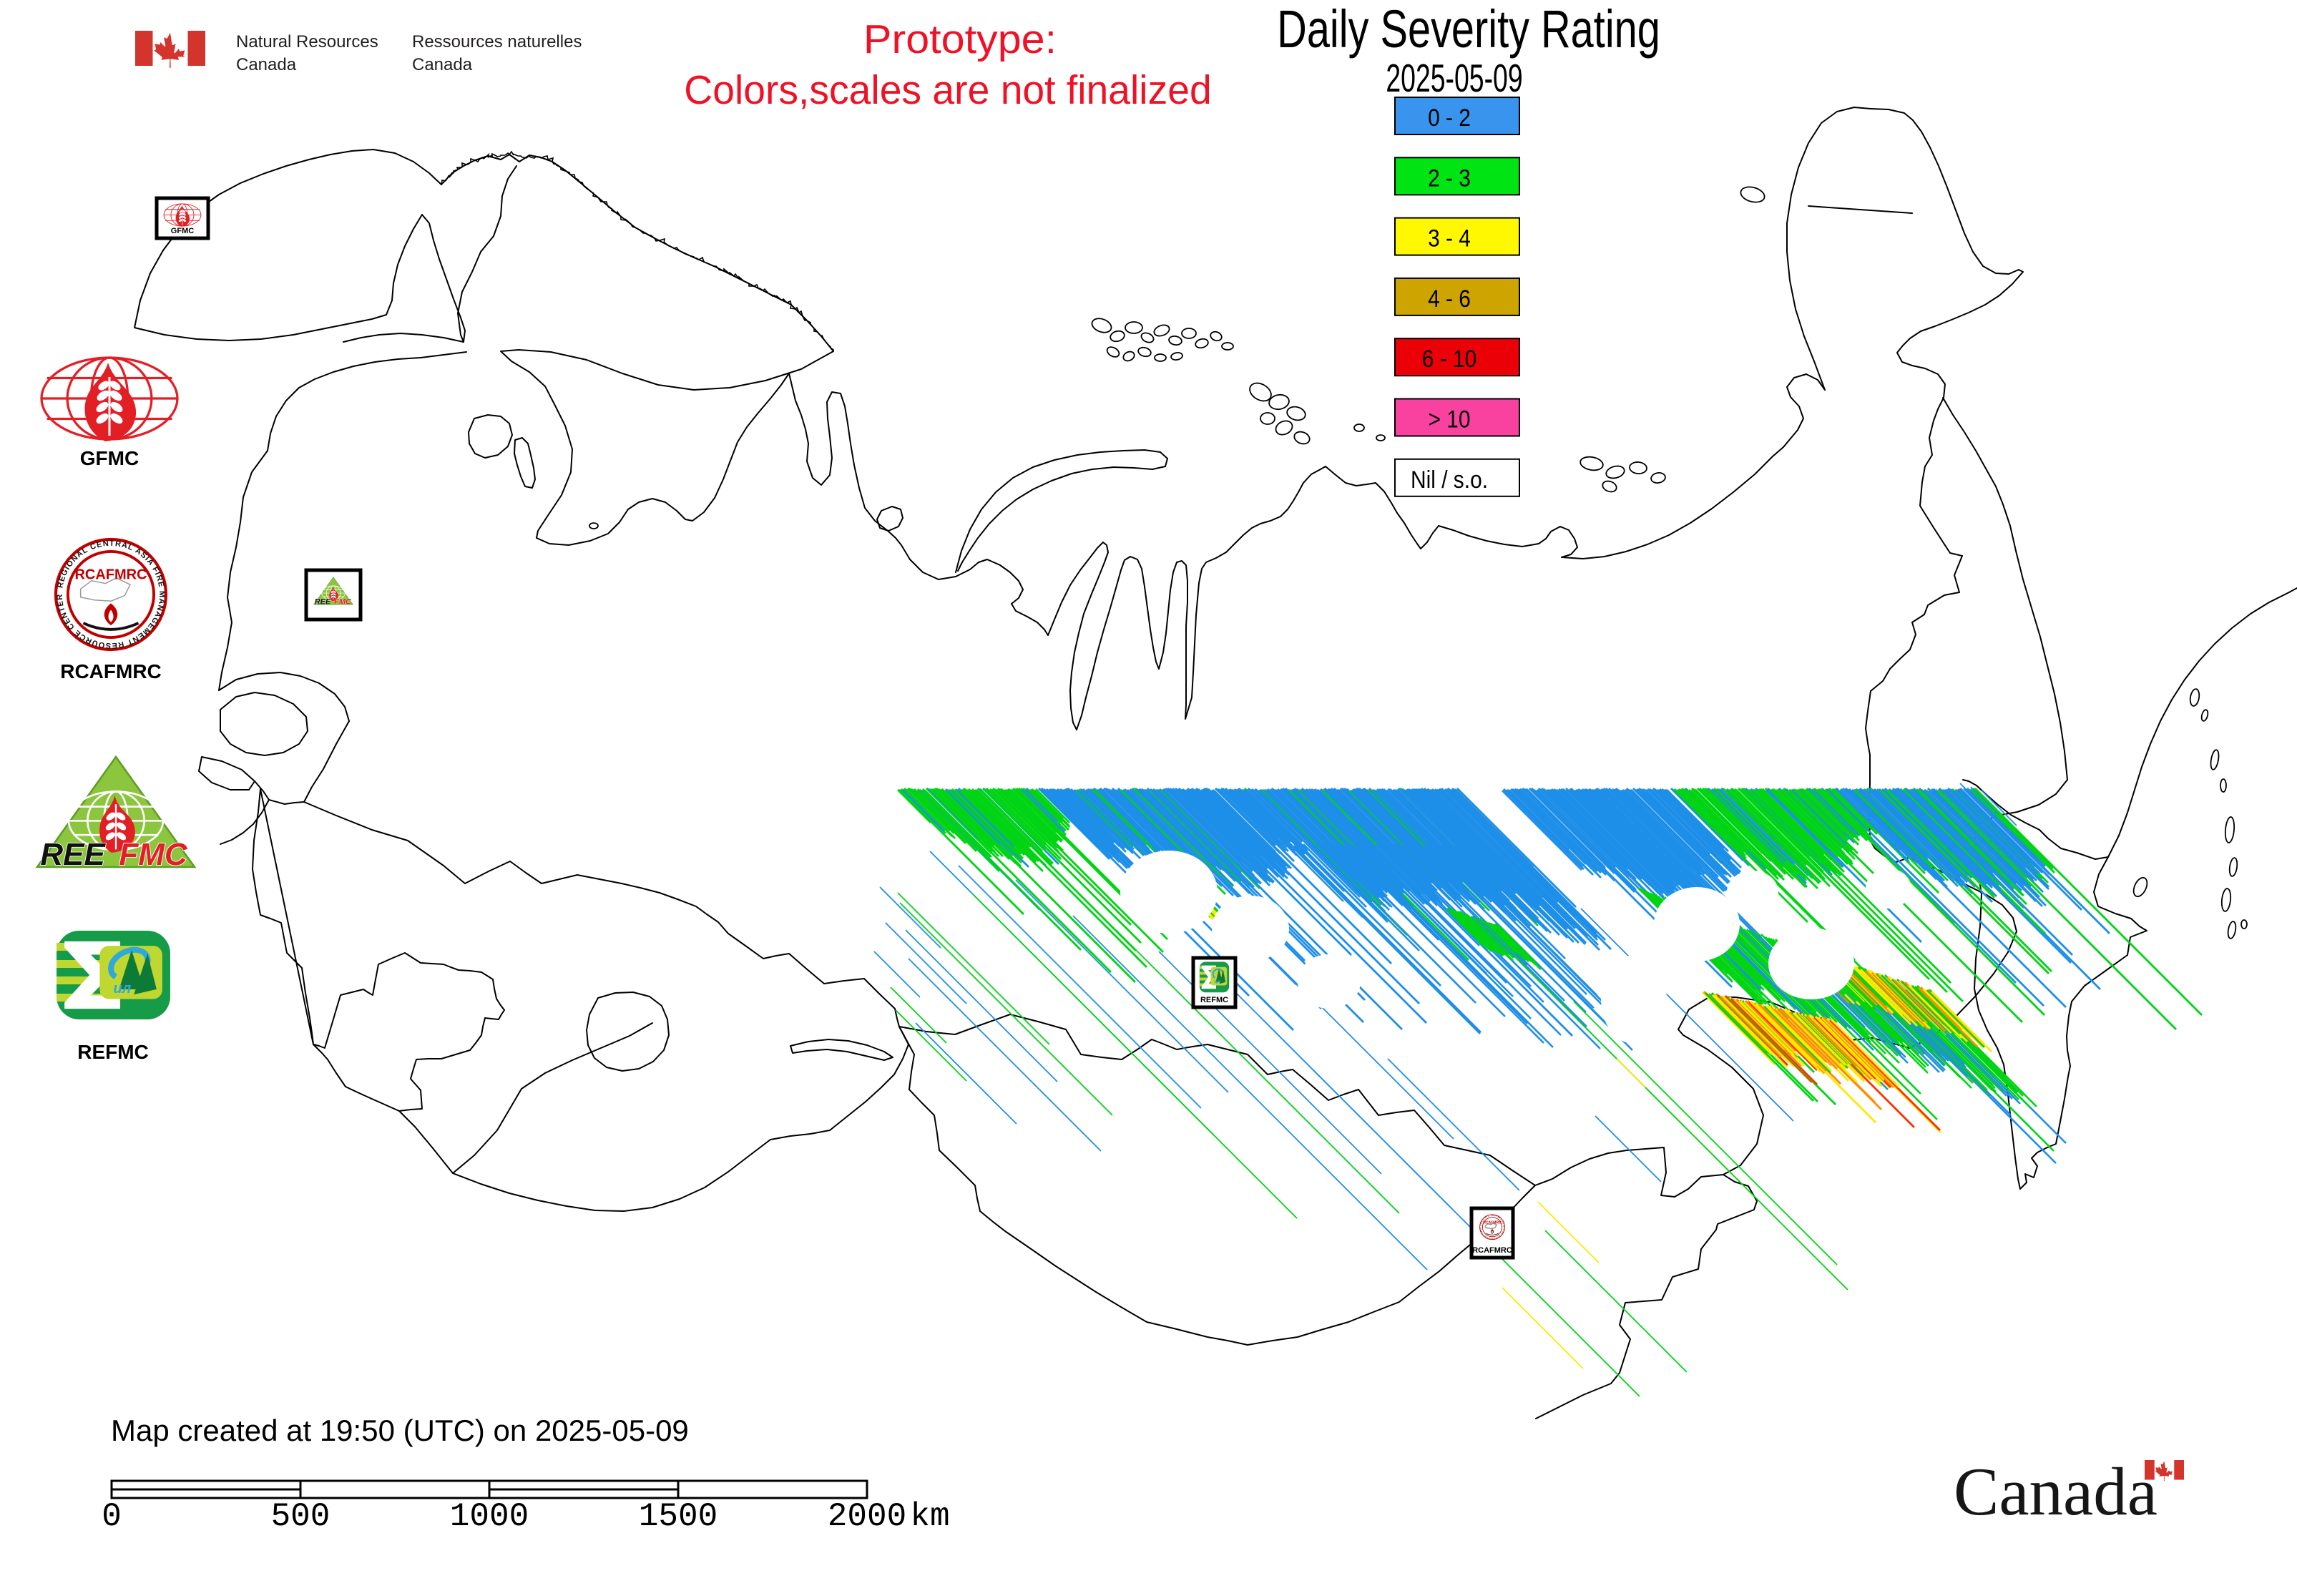  I want to click on svg-text: Nil / s.o., so click(1449, 479).